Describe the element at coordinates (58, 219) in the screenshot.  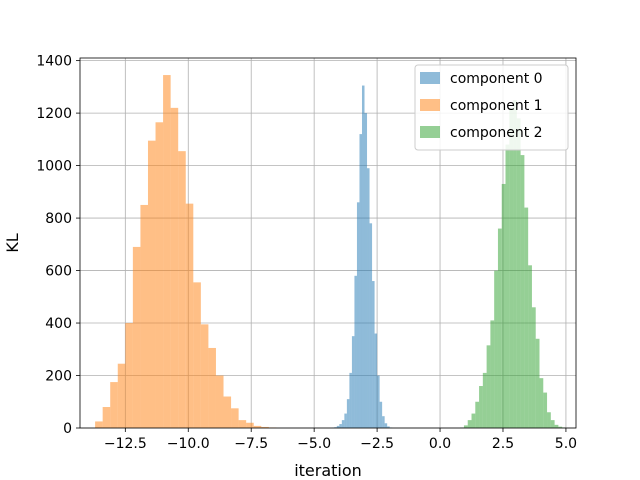
I see `y-tick-label: 800` at that location.